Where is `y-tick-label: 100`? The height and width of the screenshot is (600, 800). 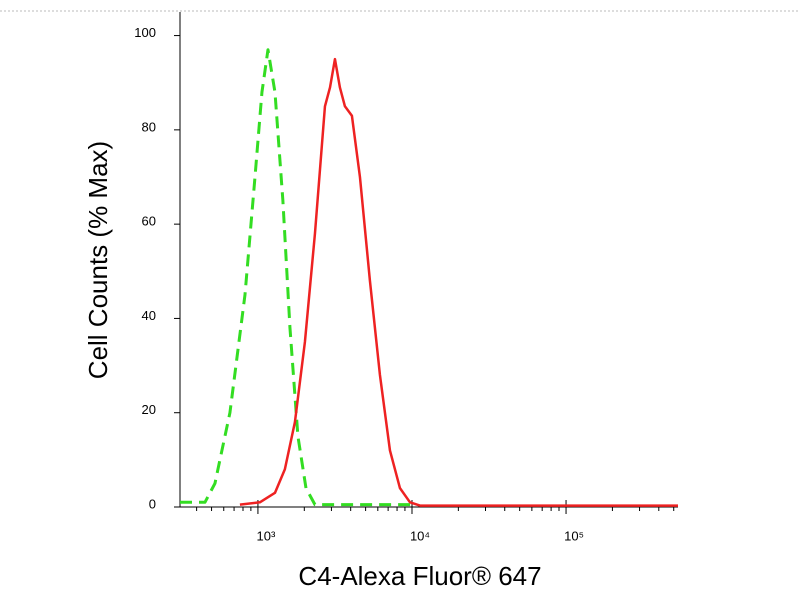
y-tick-label: 100 is located at coordinates (145, 32).